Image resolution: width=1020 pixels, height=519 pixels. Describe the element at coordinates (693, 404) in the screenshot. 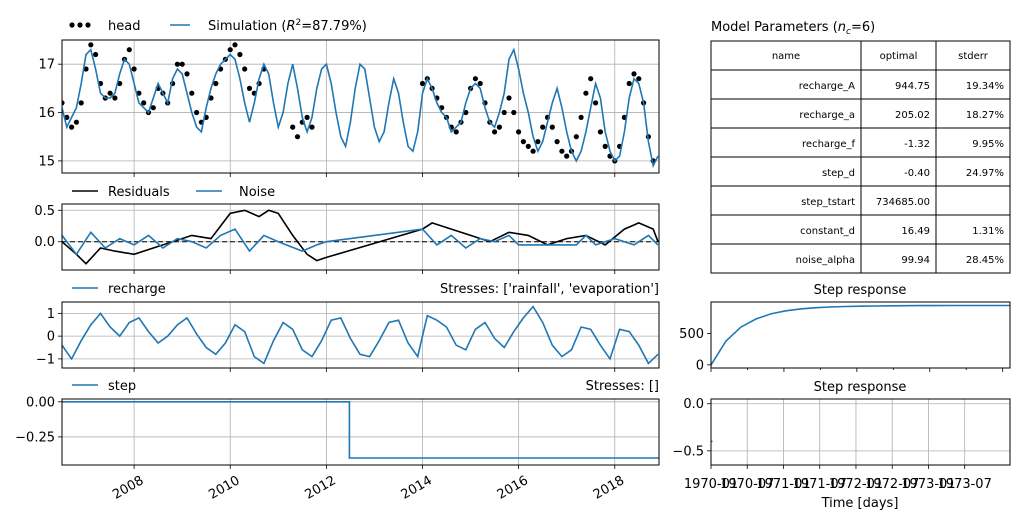

I see `resp2-ytick-label: 0.0` at that location.